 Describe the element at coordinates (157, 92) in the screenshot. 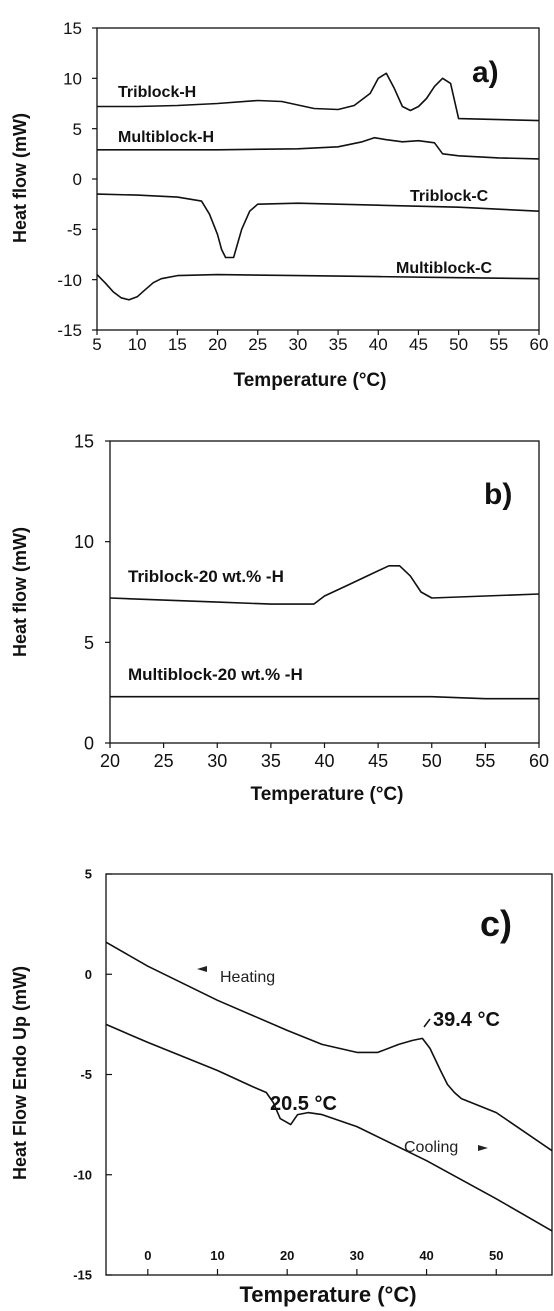

I see `series-label-triblock-h: Triblock-H` at that location.